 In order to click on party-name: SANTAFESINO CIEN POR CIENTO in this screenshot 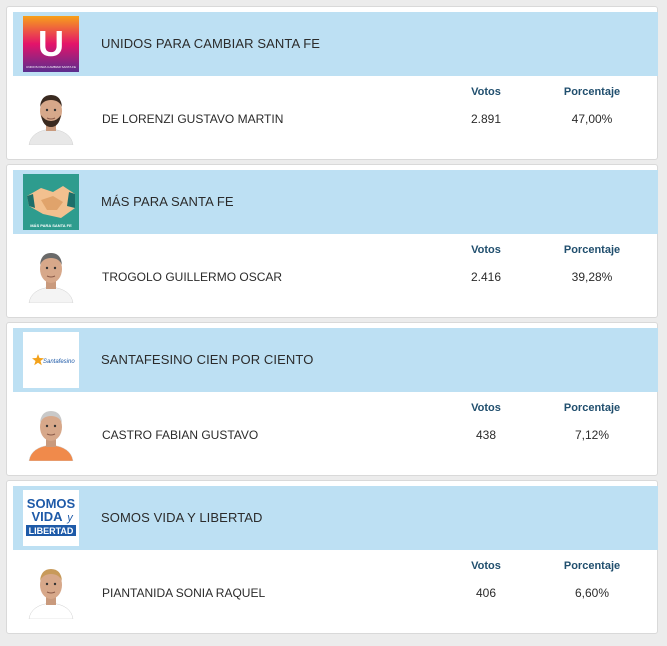, I will do `click(207, 359)`.